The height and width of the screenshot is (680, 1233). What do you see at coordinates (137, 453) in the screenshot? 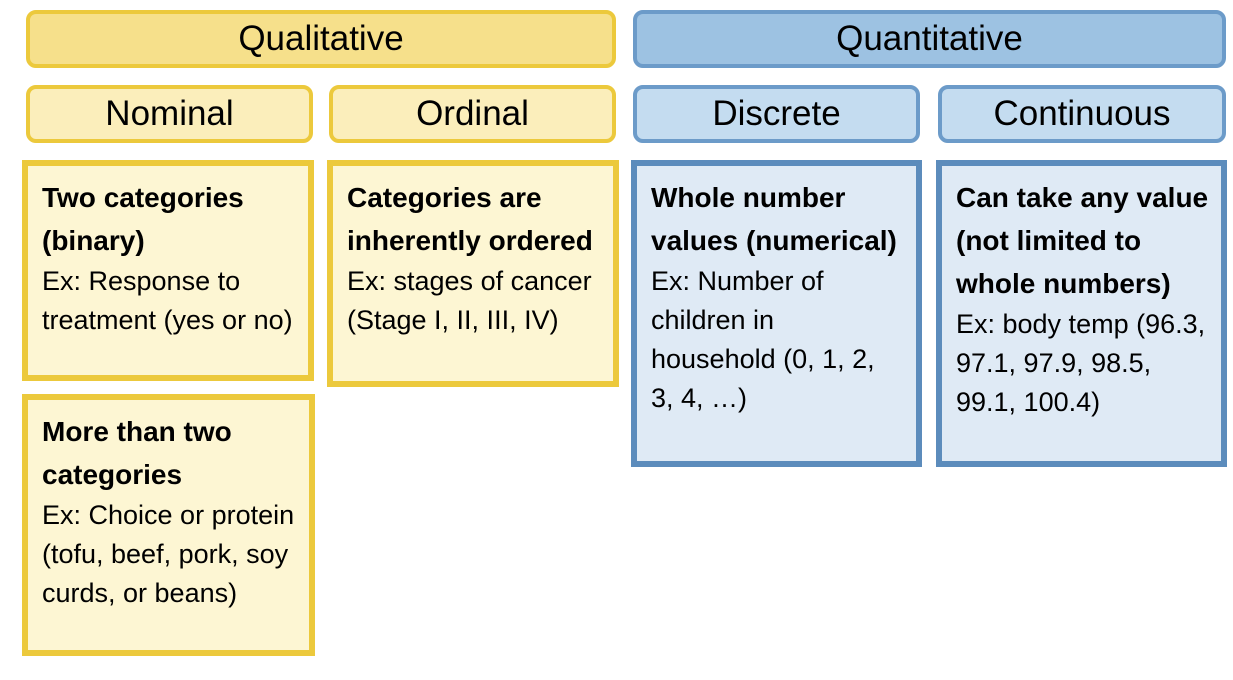
I see `nominal-multi-heading: More than two categories` at bounding box center [137, 453].